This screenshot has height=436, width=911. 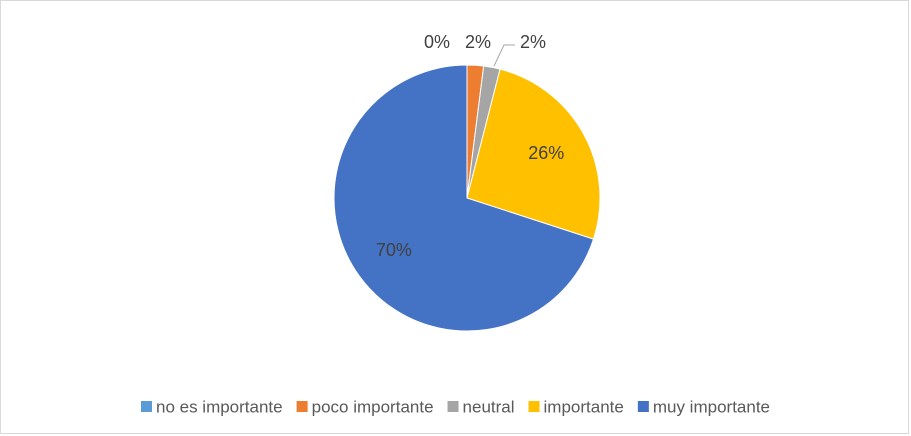 What do you see at coordinates (584, 406) in the screenshot?
I see `legend-label: importante` at bounding box center [584, 406].